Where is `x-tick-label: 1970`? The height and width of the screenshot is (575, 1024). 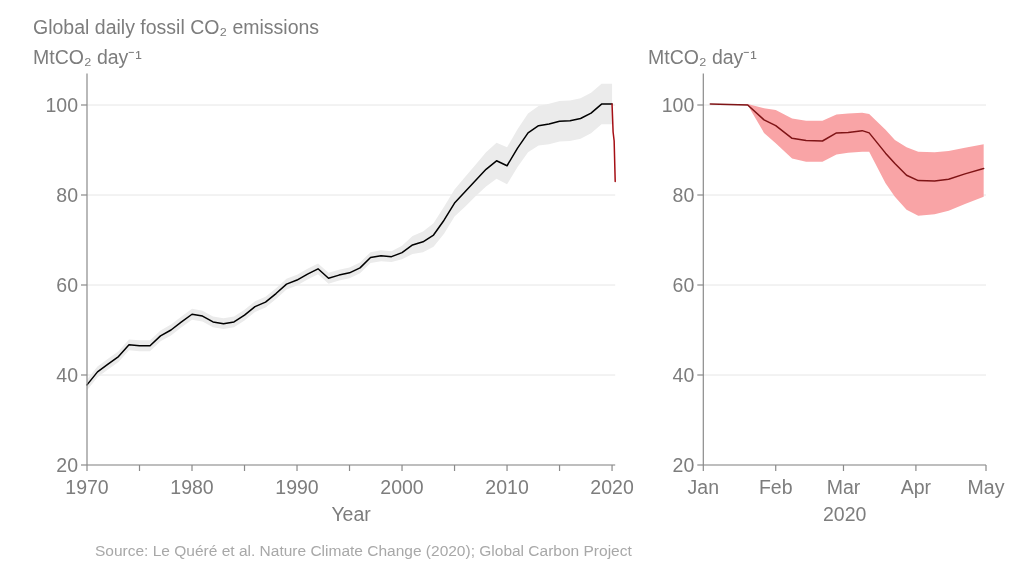
x-tick-label: 1970 is located at coordinates (87, 487).